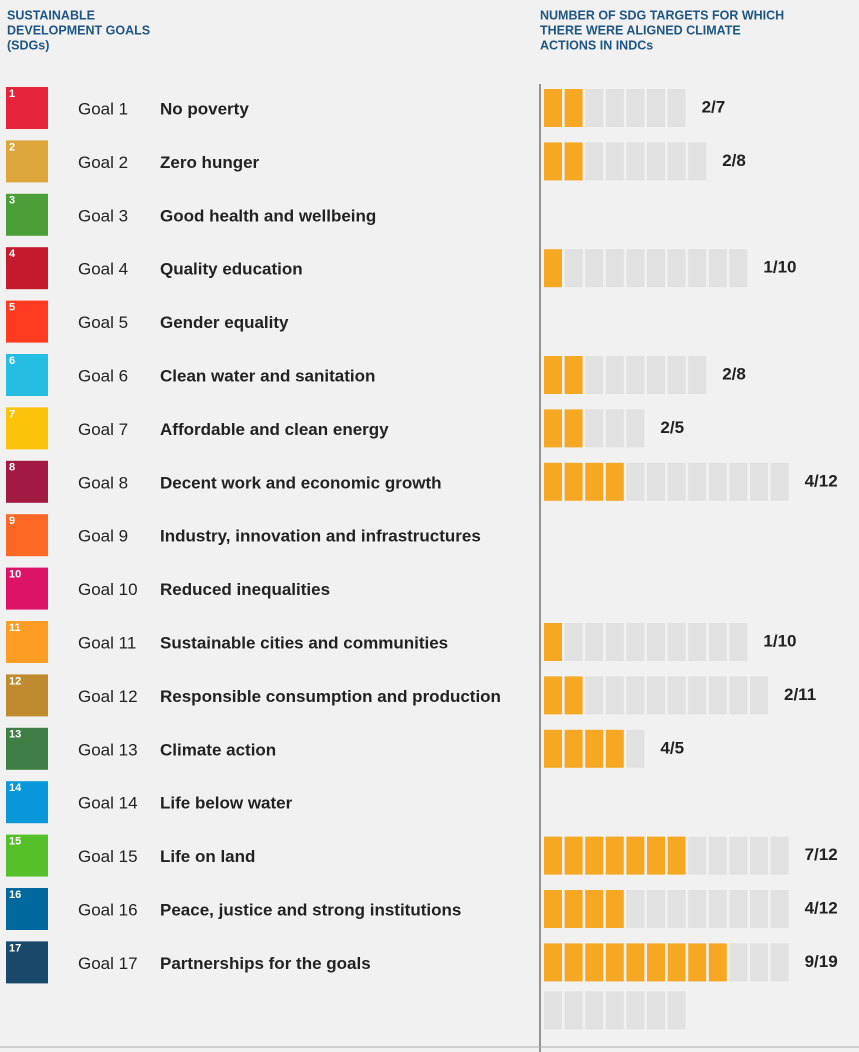 This screenshot has height=1052, width=859. I want to click on goal-name: Life on land, so click(207, 856).